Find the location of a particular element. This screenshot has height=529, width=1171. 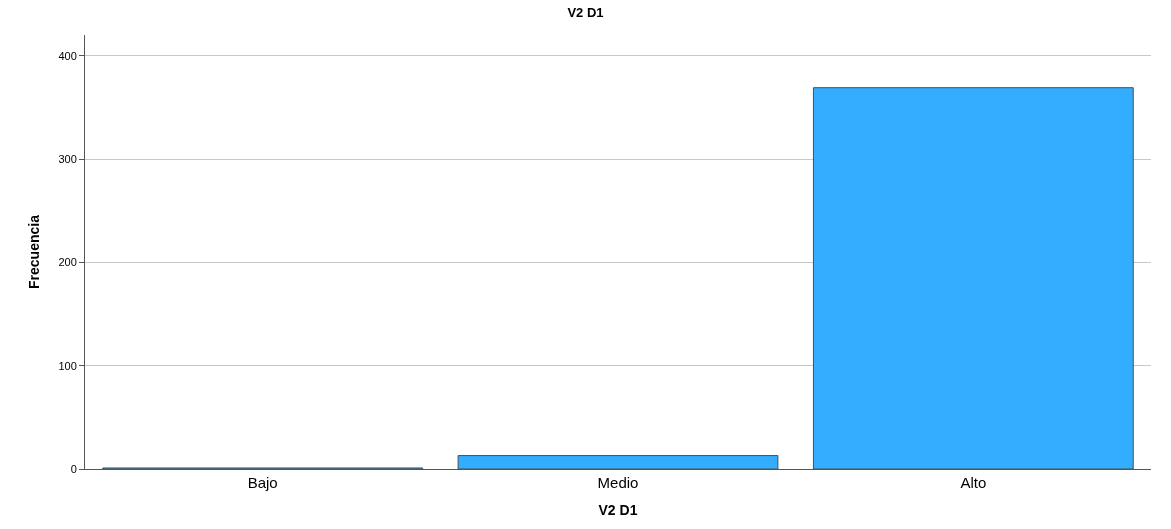

x-tick-label: Medio is located at coordinates (618, 482).